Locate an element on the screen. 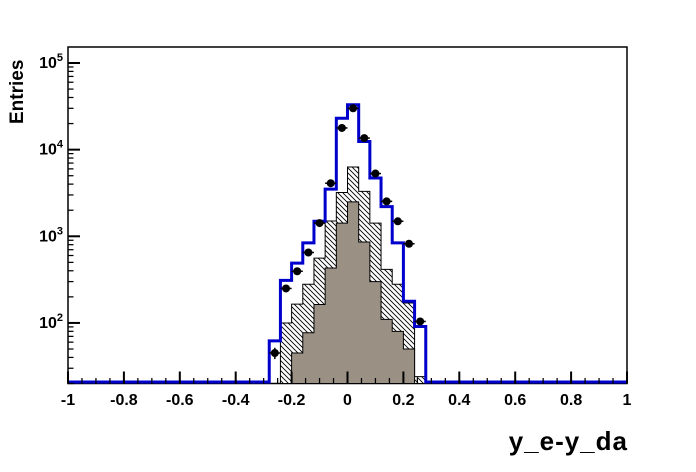 This screenshot has width=696, height=472. x-axis-title: y_e-y_da is located at coordinates (568, 441).